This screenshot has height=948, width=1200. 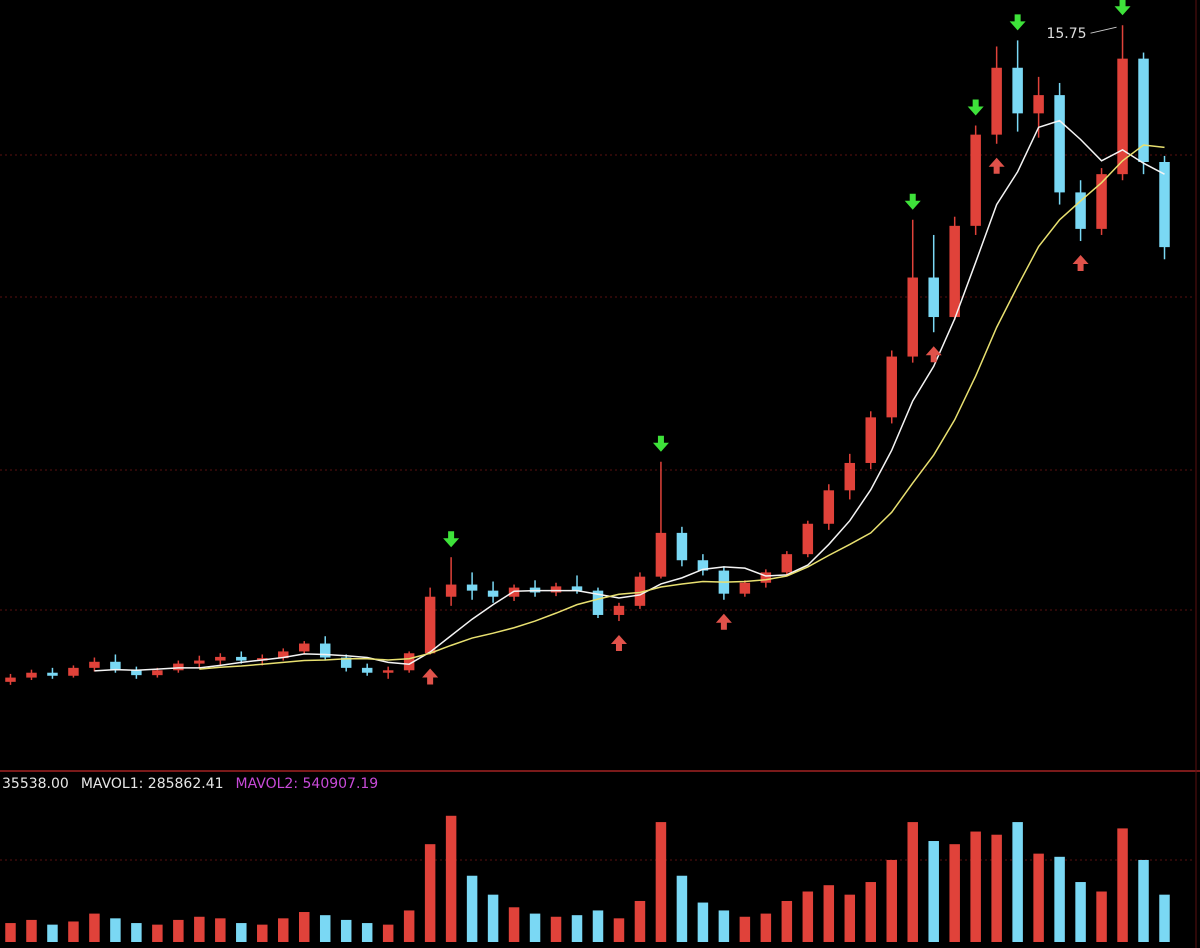 I want to click on volume-legend: 35538.00, so click(x=35, y=784).